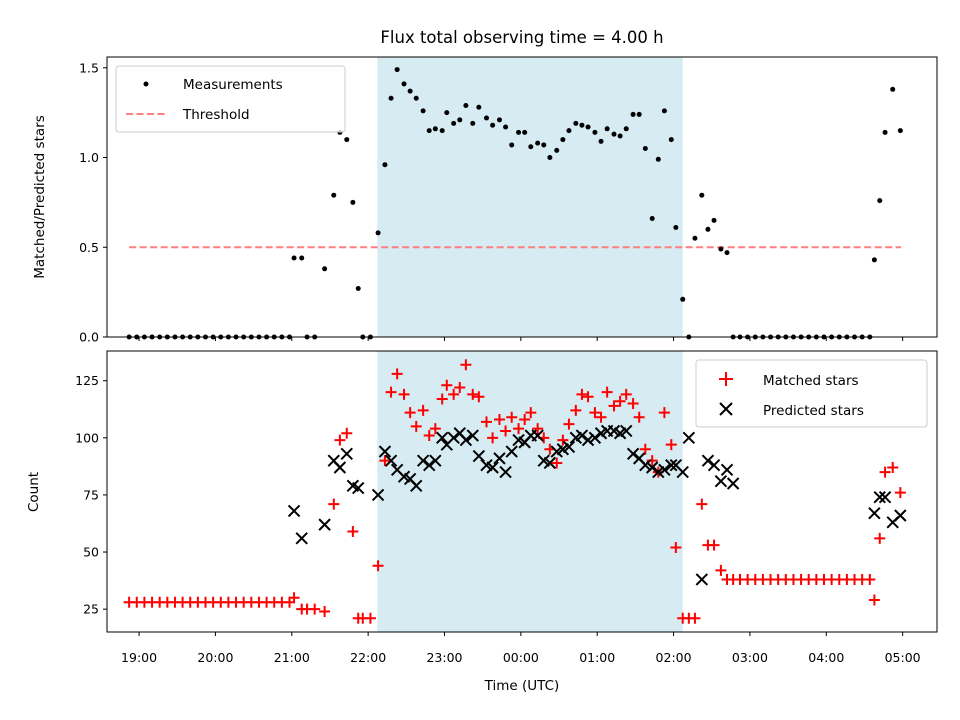 Image resolution: width=960 pixels, height=720 pixels. Describe the element at coordinates (522, 686) in the screenshot. I see `x-axis-label: Time (UTC)` at that location.